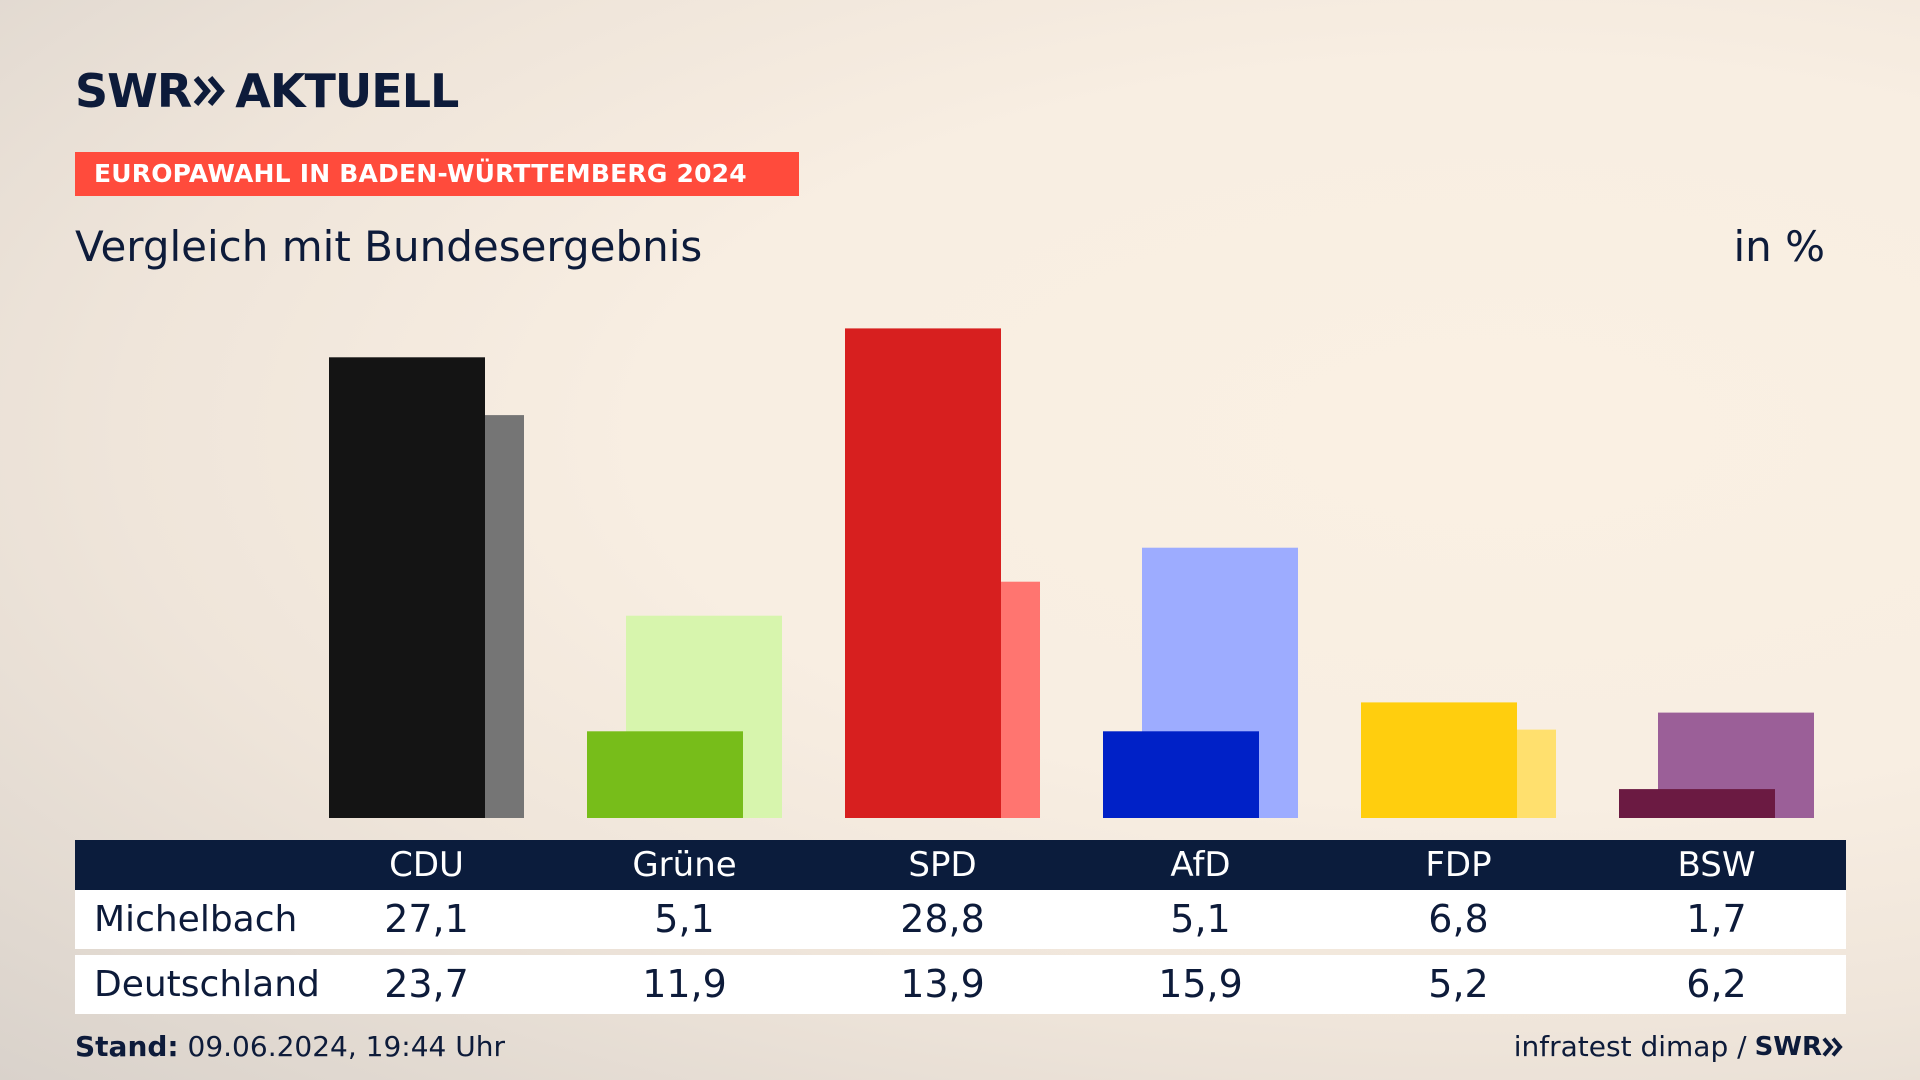 The width and height of the screenshot is (1920, 1080). I want to click on timestamp: Stand: 09.06.2024, 19:44 Uhr, so click(290, 1046).